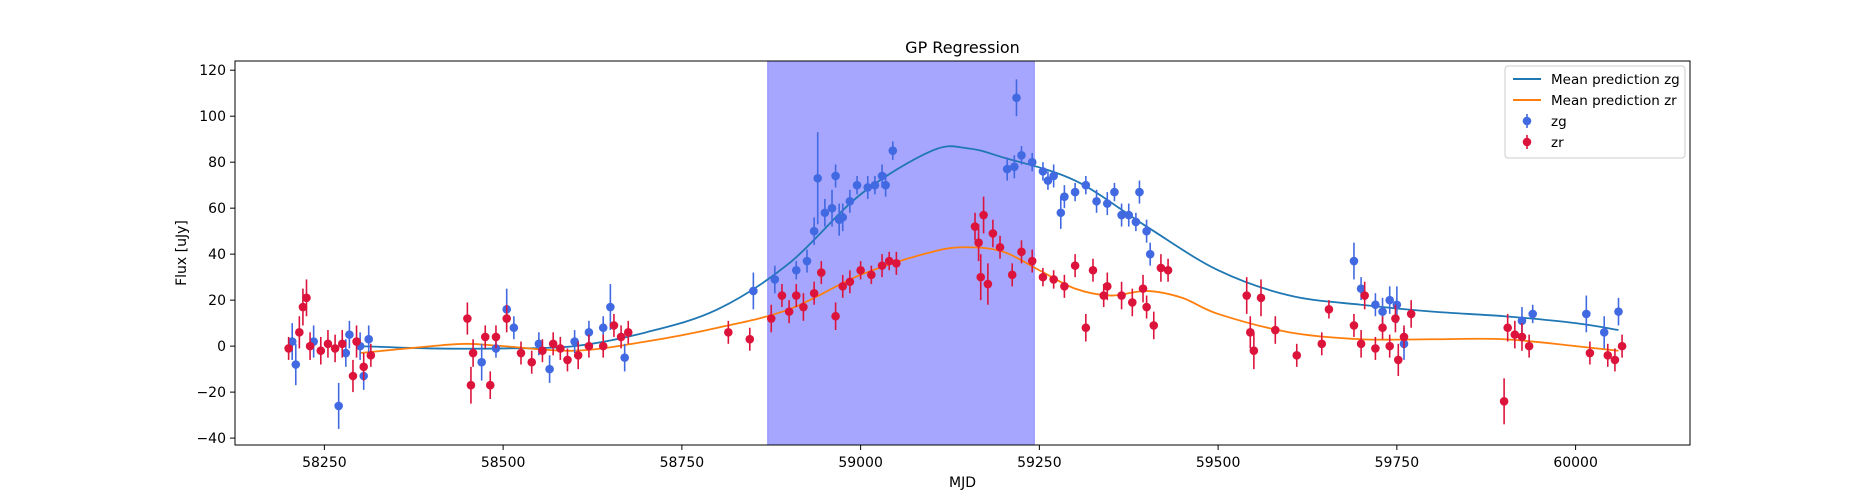  I want to click on x-tick-label: 59500, so click(1218, 463).